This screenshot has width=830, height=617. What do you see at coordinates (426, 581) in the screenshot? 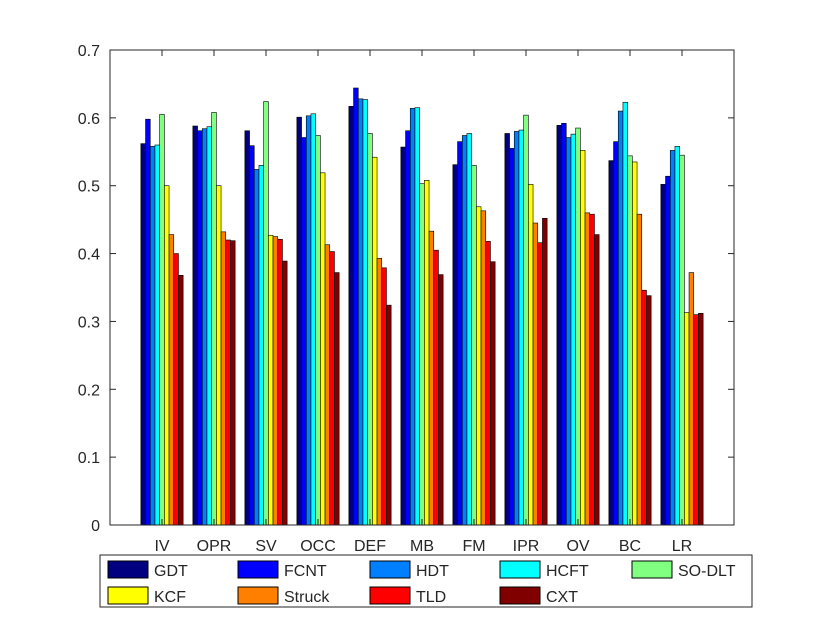
I see `legend: GDT FCNT HDT HCFT SO-DLT KCF Struck TLD CXT` at bounding box center [426, 581].